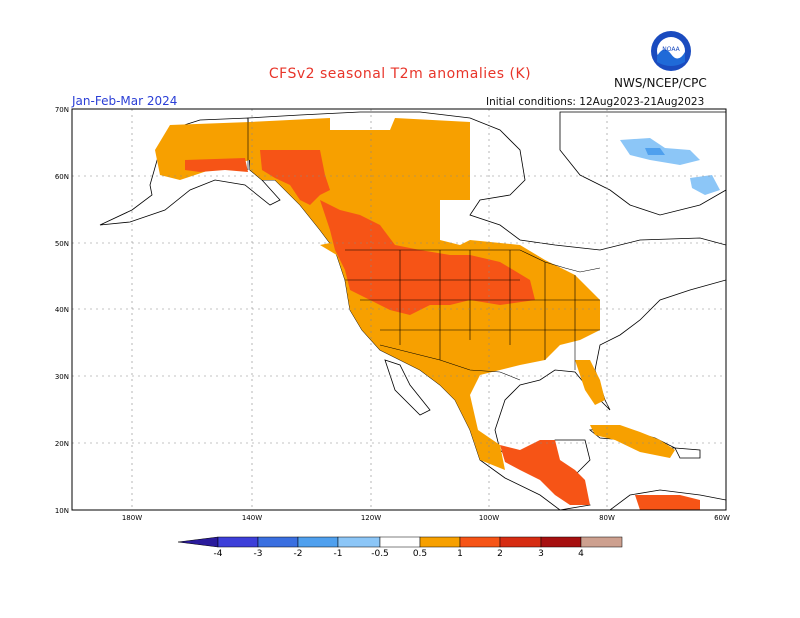  What do you see at coordinates (460, 554) in the screenshot?
I see `legend-label: 1` at bounding box center [460, 554].